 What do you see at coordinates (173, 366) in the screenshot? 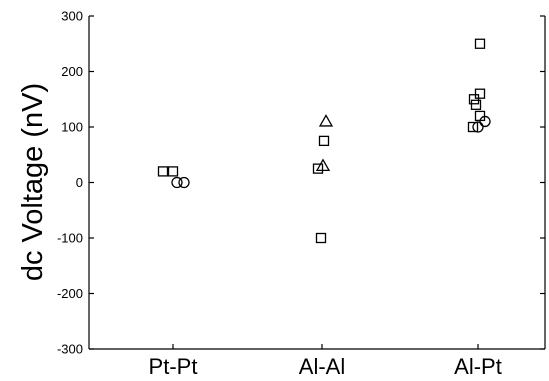
I see `x-category-label: Pt-Pt` at bounding box center [173, 366].